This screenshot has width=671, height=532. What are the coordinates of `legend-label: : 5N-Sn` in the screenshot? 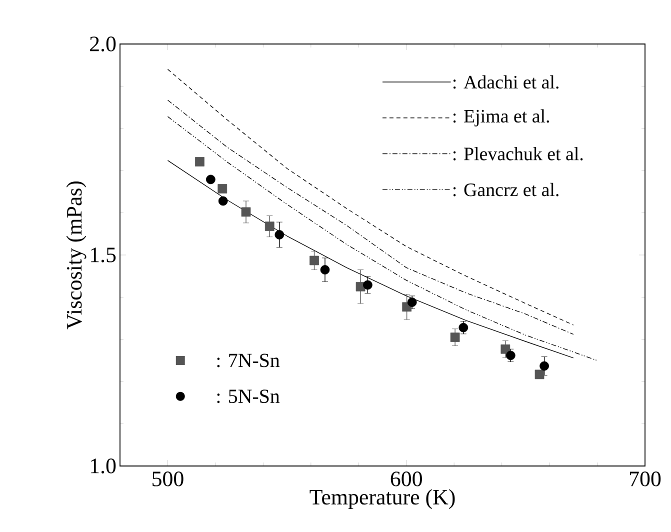 It's located at (248, 397).